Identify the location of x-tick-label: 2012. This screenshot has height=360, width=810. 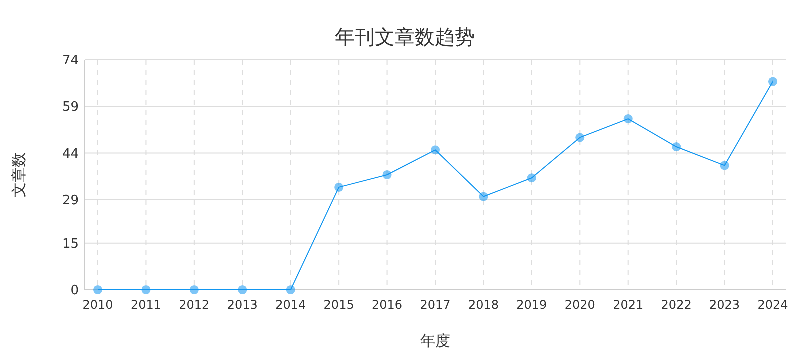
(194, 305).